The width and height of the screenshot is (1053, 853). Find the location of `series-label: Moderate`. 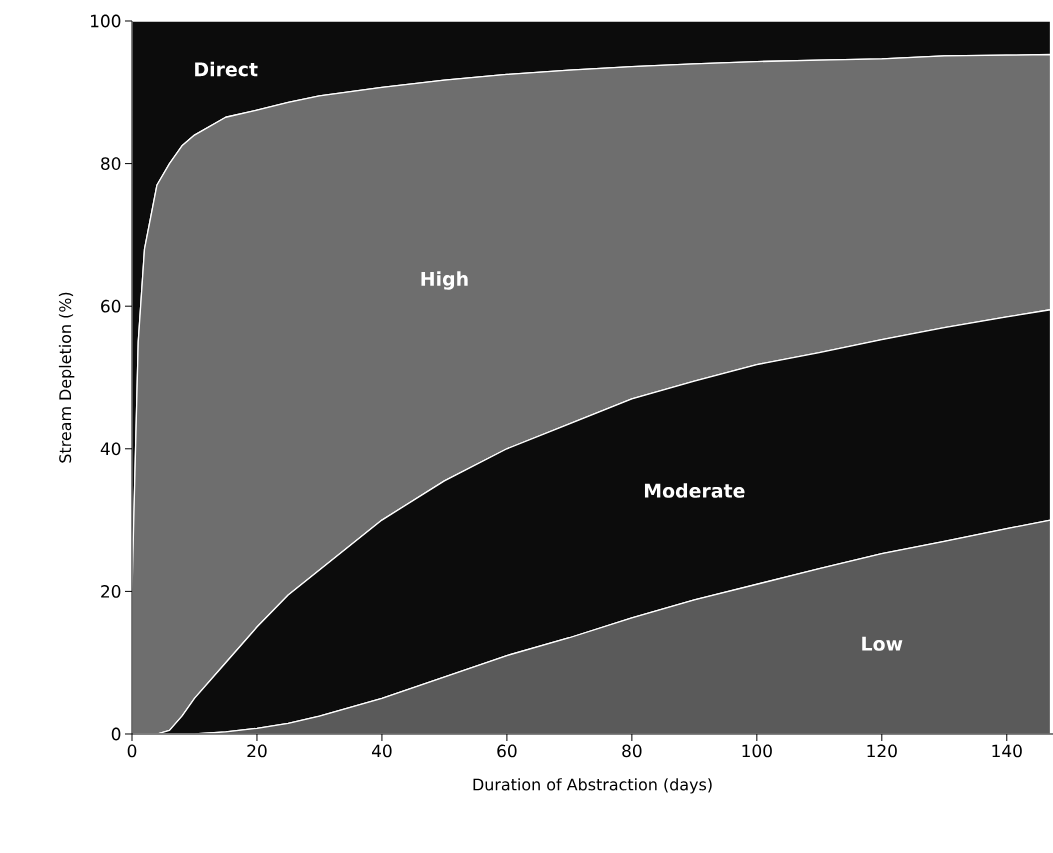

series-label: Moderate is located at coordinates (694, 490).